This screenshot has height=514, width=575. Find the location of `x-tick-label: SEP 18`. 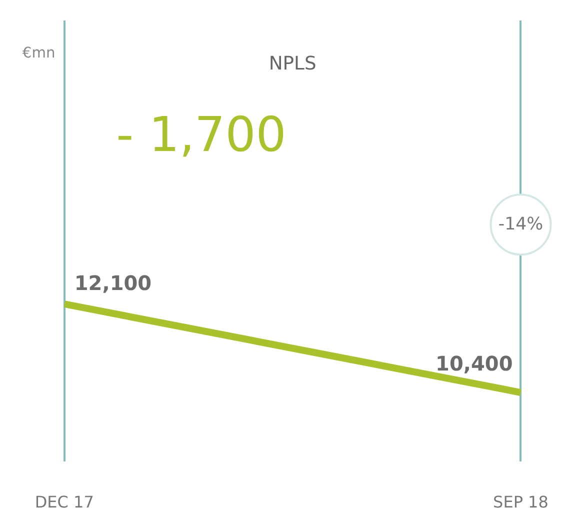

x-tick-label: SEP 18 is located at coordinates (520, 502).